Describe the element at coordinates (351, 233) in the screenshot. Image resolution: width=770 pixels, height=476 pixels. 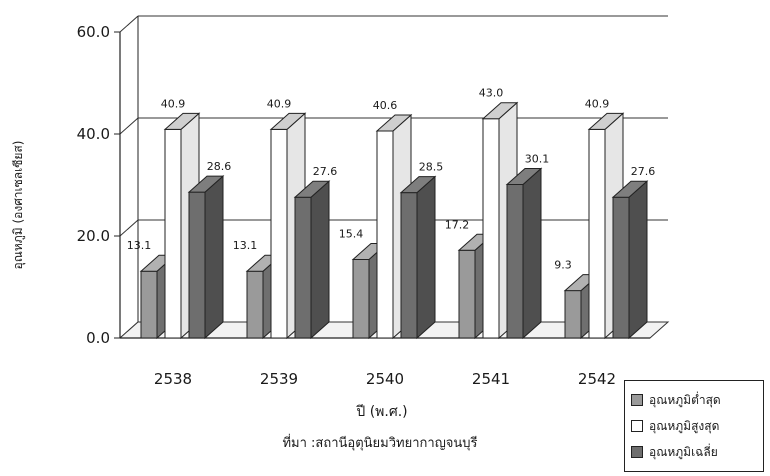
I see `data-label: 15.4` at that location.